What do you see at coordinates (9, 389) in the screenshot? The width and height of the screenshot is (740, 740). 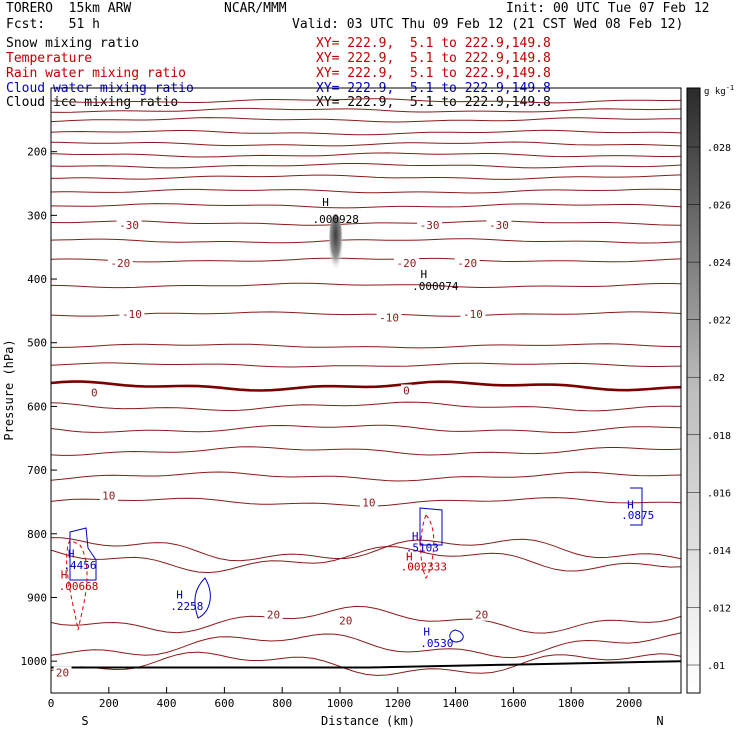 I see `y-axis-label: Pressure (hPa)` at bounding box center [9, 389].